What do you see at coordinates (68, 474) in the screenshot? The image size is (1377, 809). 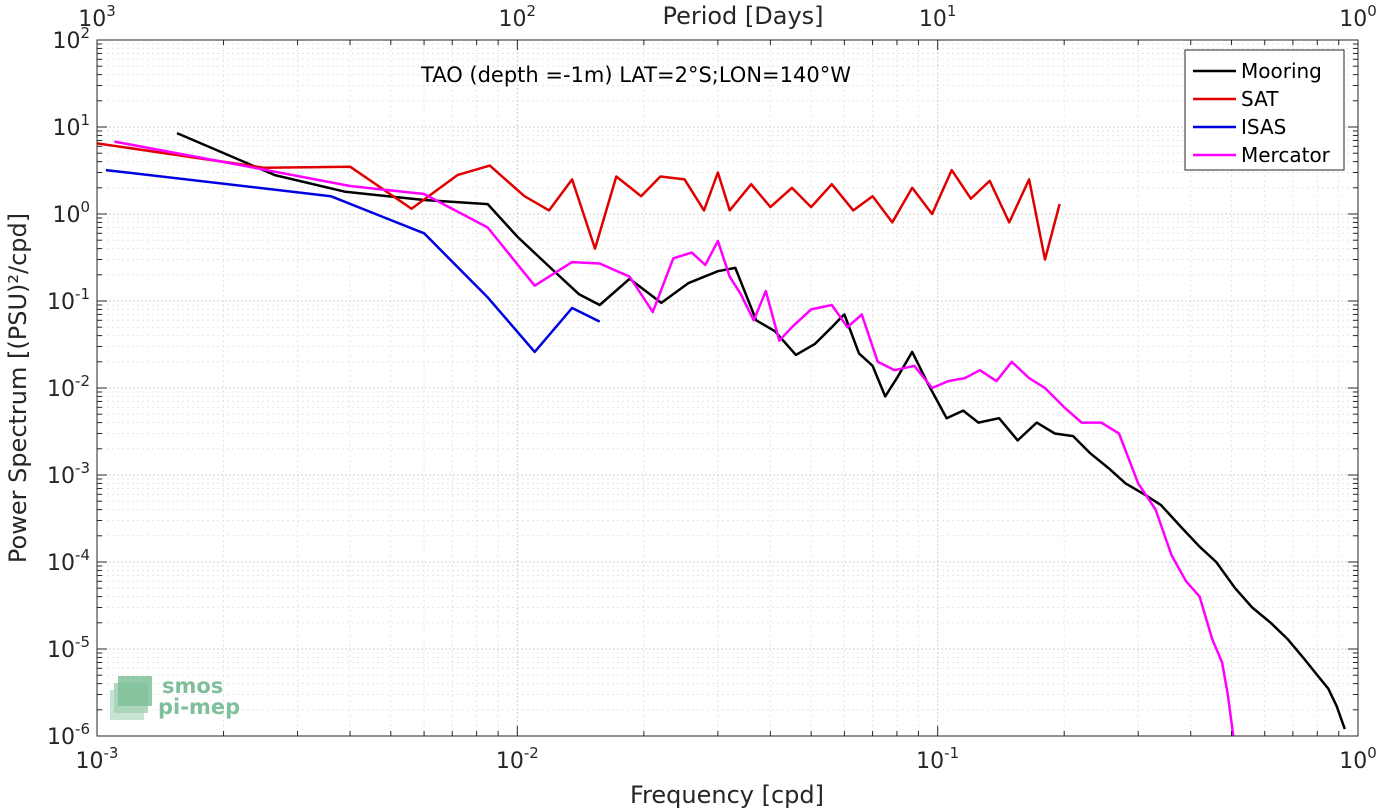 I see `y-tick-label: 10⁻³` at bounding box center [68, 474].